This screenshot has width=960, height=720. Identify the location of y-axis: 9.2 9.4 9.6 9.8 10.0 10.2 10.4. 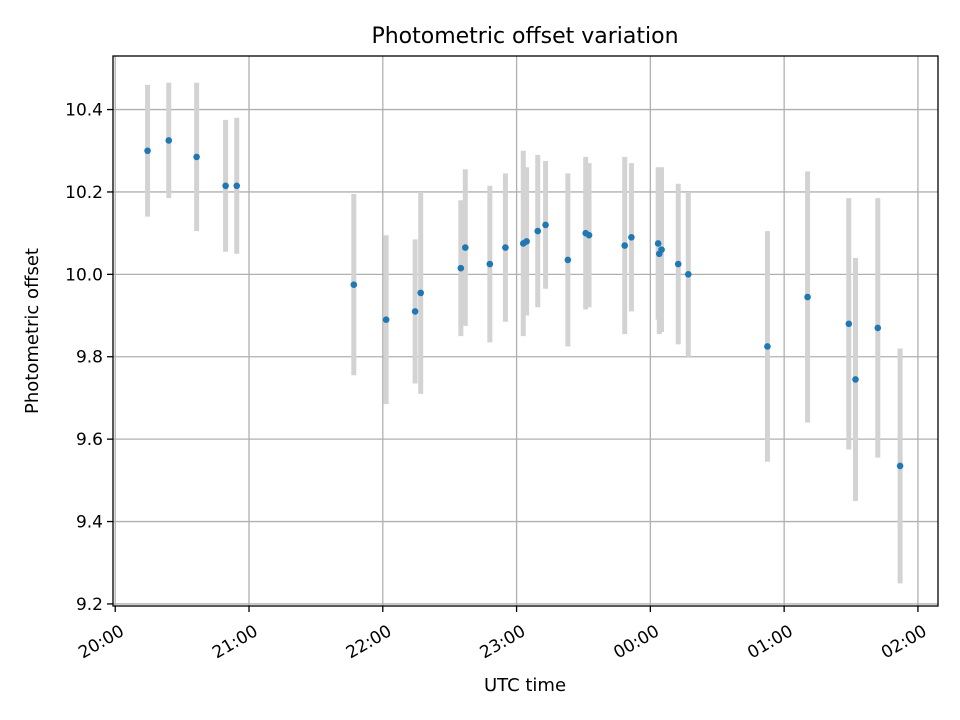
(89, 358).